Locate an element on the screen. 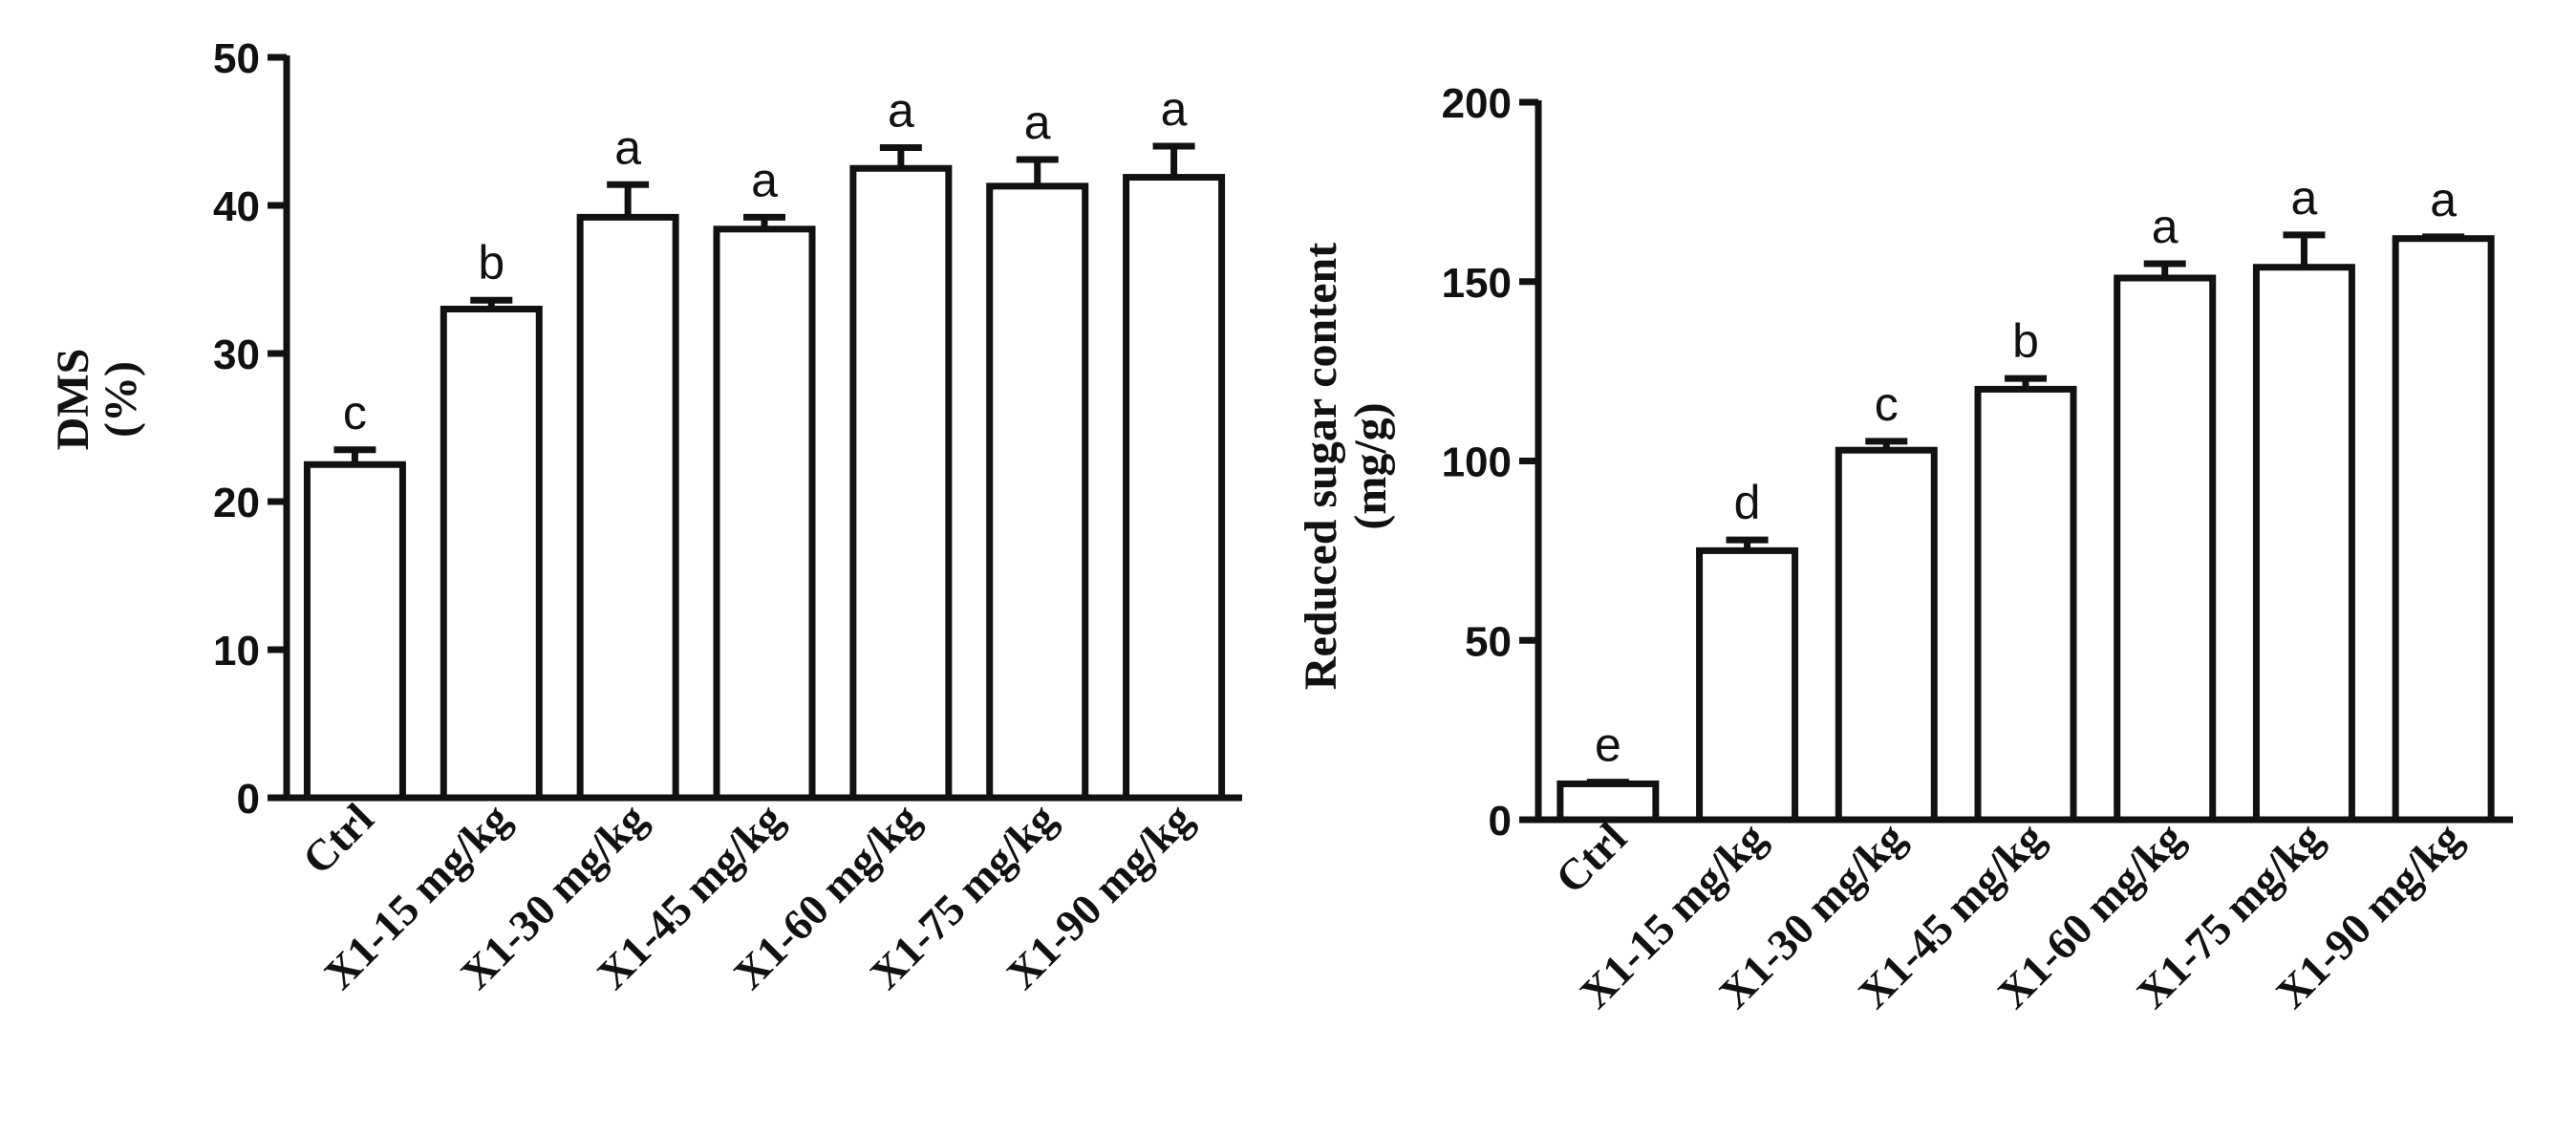 The image size is (2576, 1135). y-tick-label: 10 is located at coordinates (236, 651).